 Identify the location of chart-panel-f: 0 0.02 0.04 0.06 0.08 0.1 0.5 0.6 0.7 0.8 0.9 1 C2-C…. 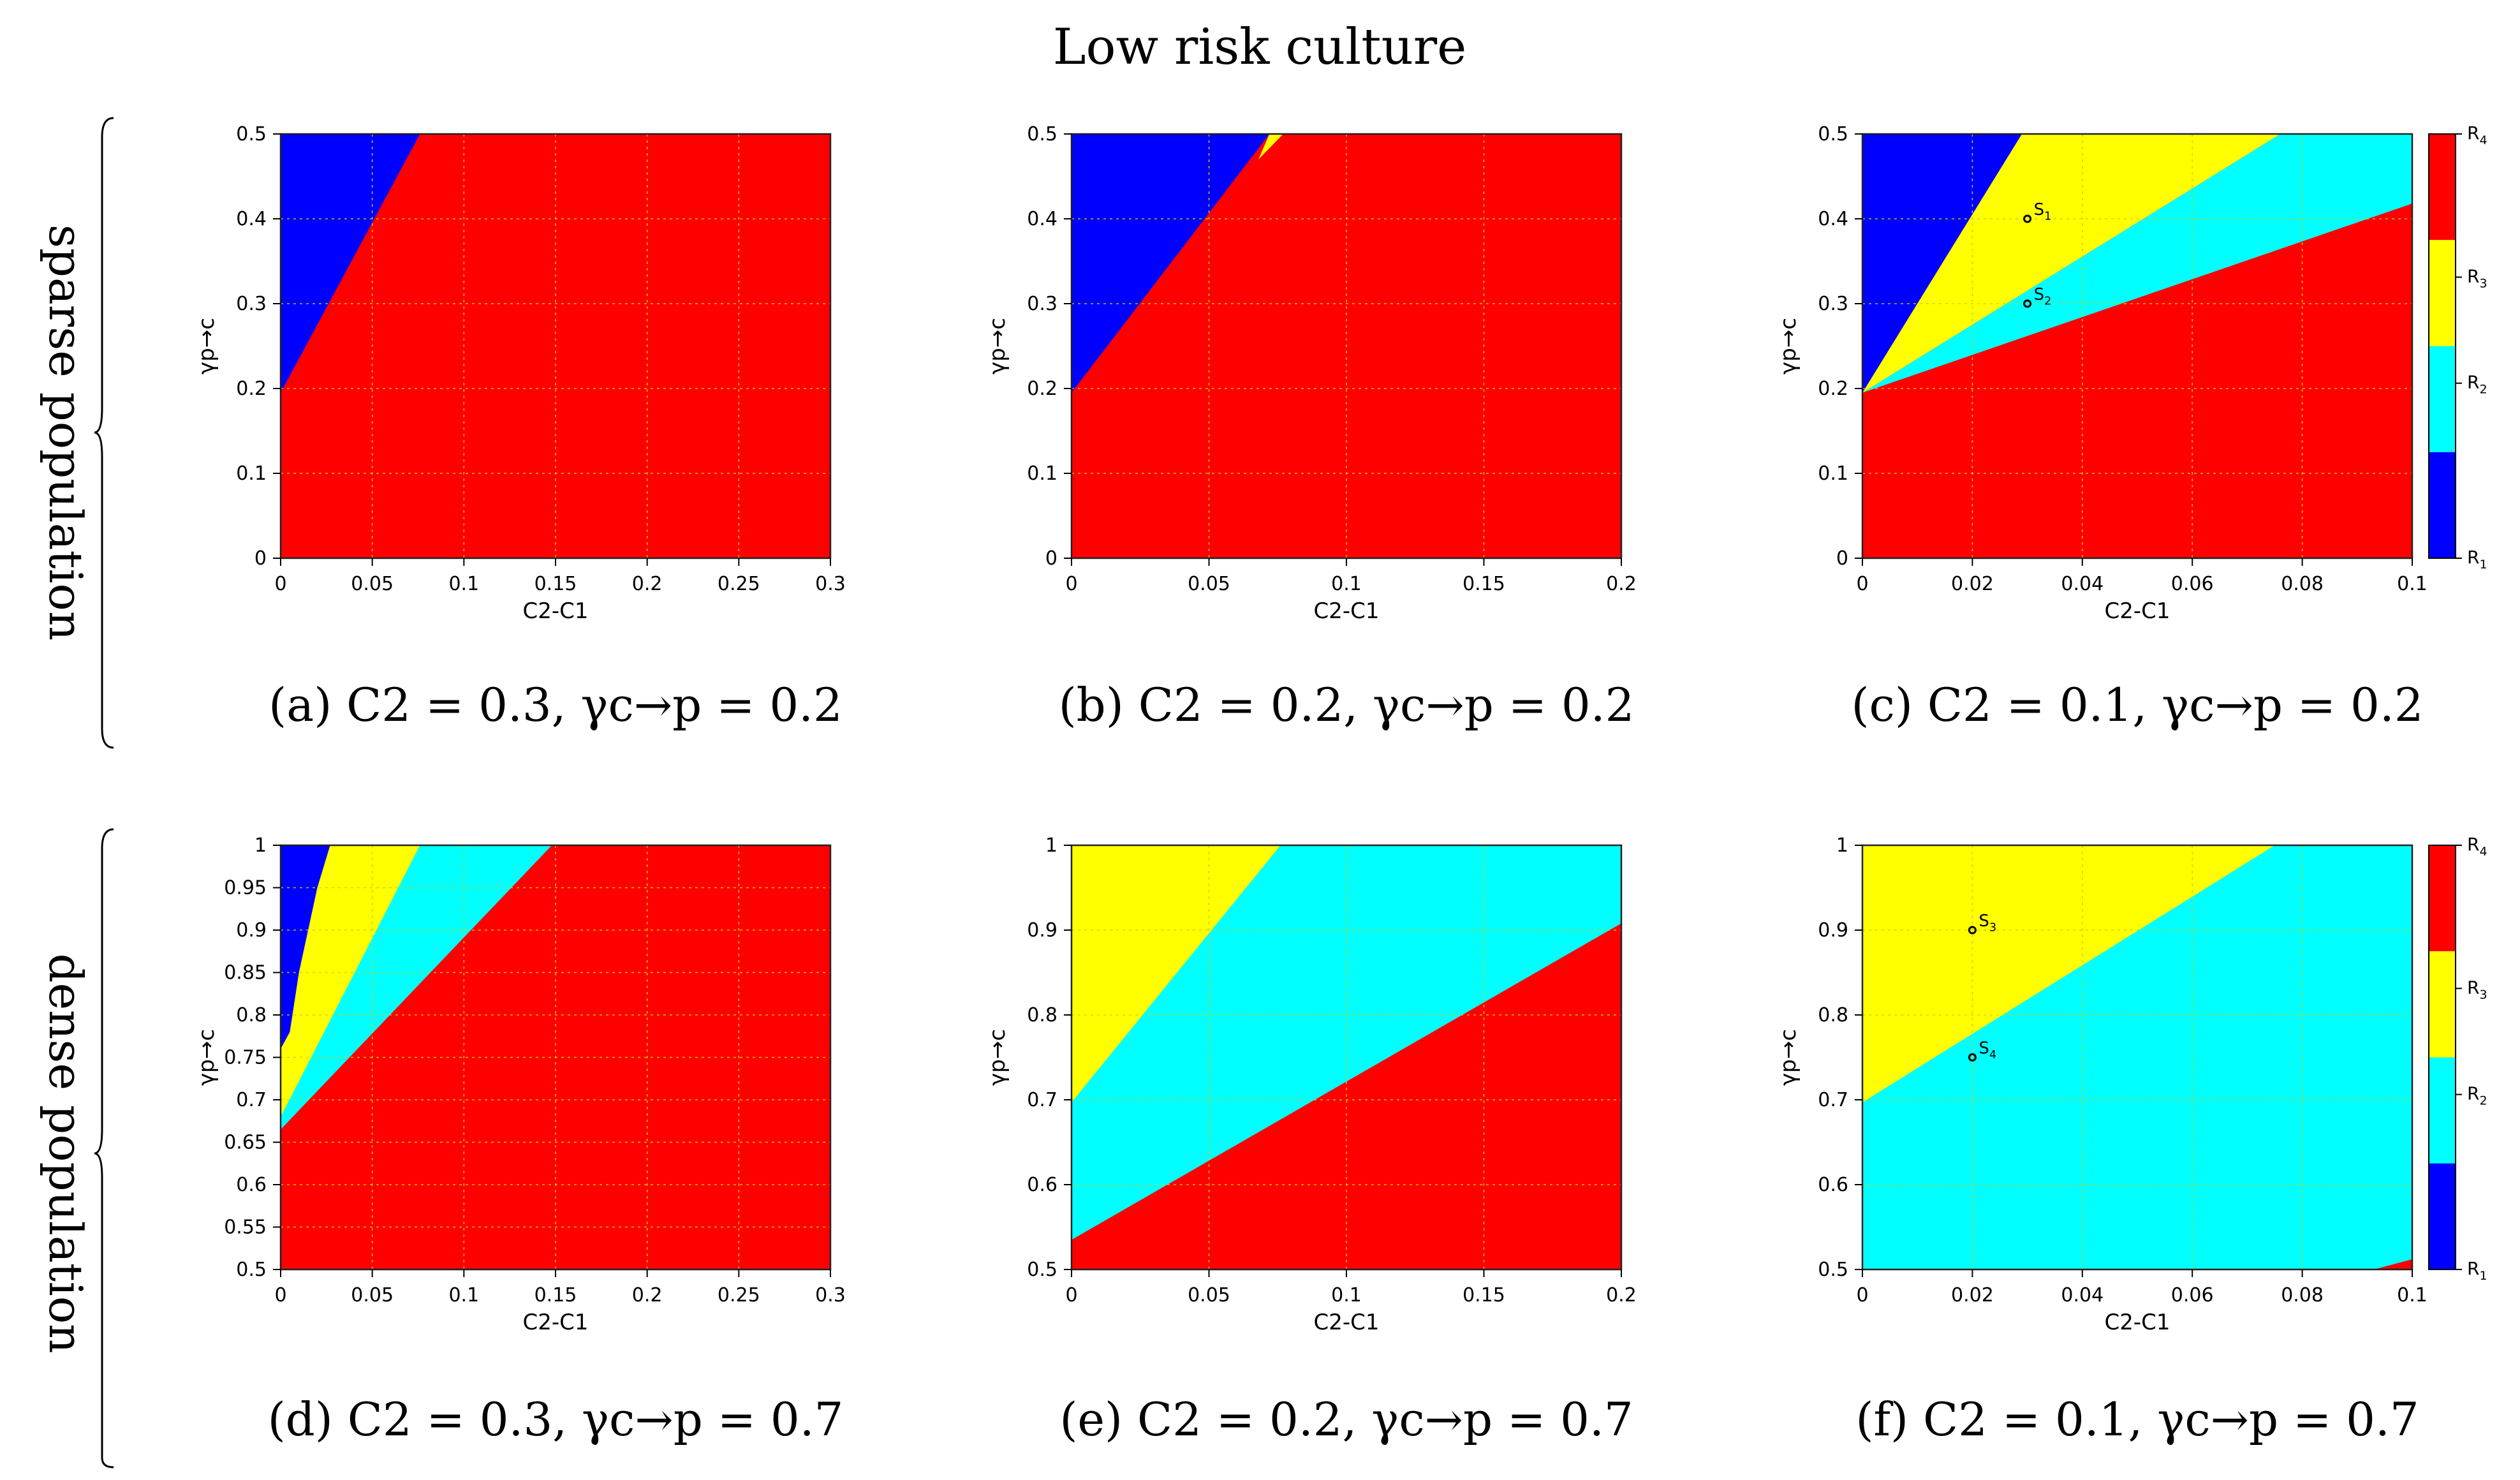
(2131, 1140).